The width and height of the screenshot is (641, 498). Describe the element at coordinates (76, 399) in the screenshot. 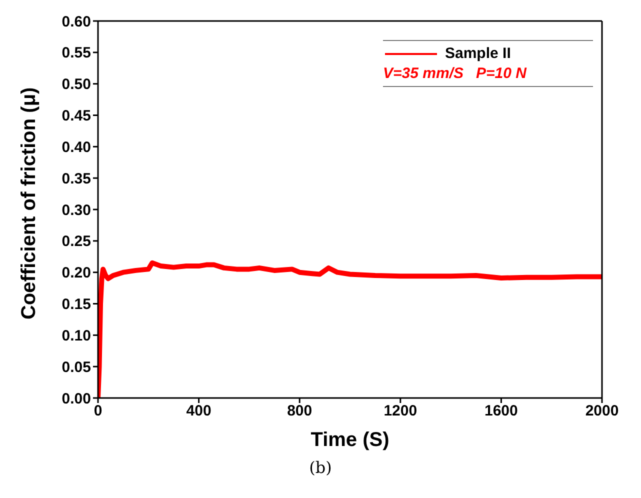

I see `y-tick-label: 0.00` at that location.